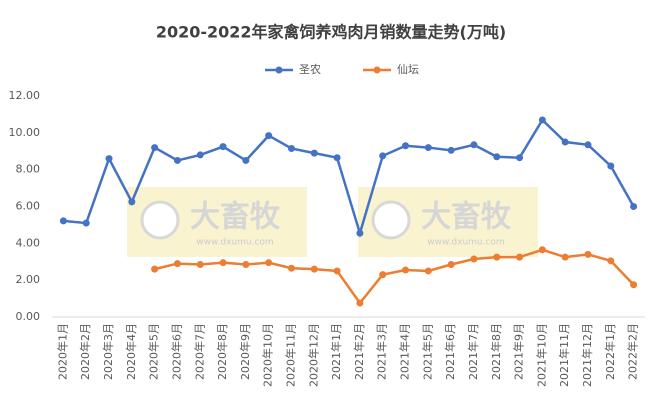 This screenshot has height=408, width=663. Describe the element at coordinates (382, 351) in the screenshot. I see `x-tick-label: 2021年3月` at that location.